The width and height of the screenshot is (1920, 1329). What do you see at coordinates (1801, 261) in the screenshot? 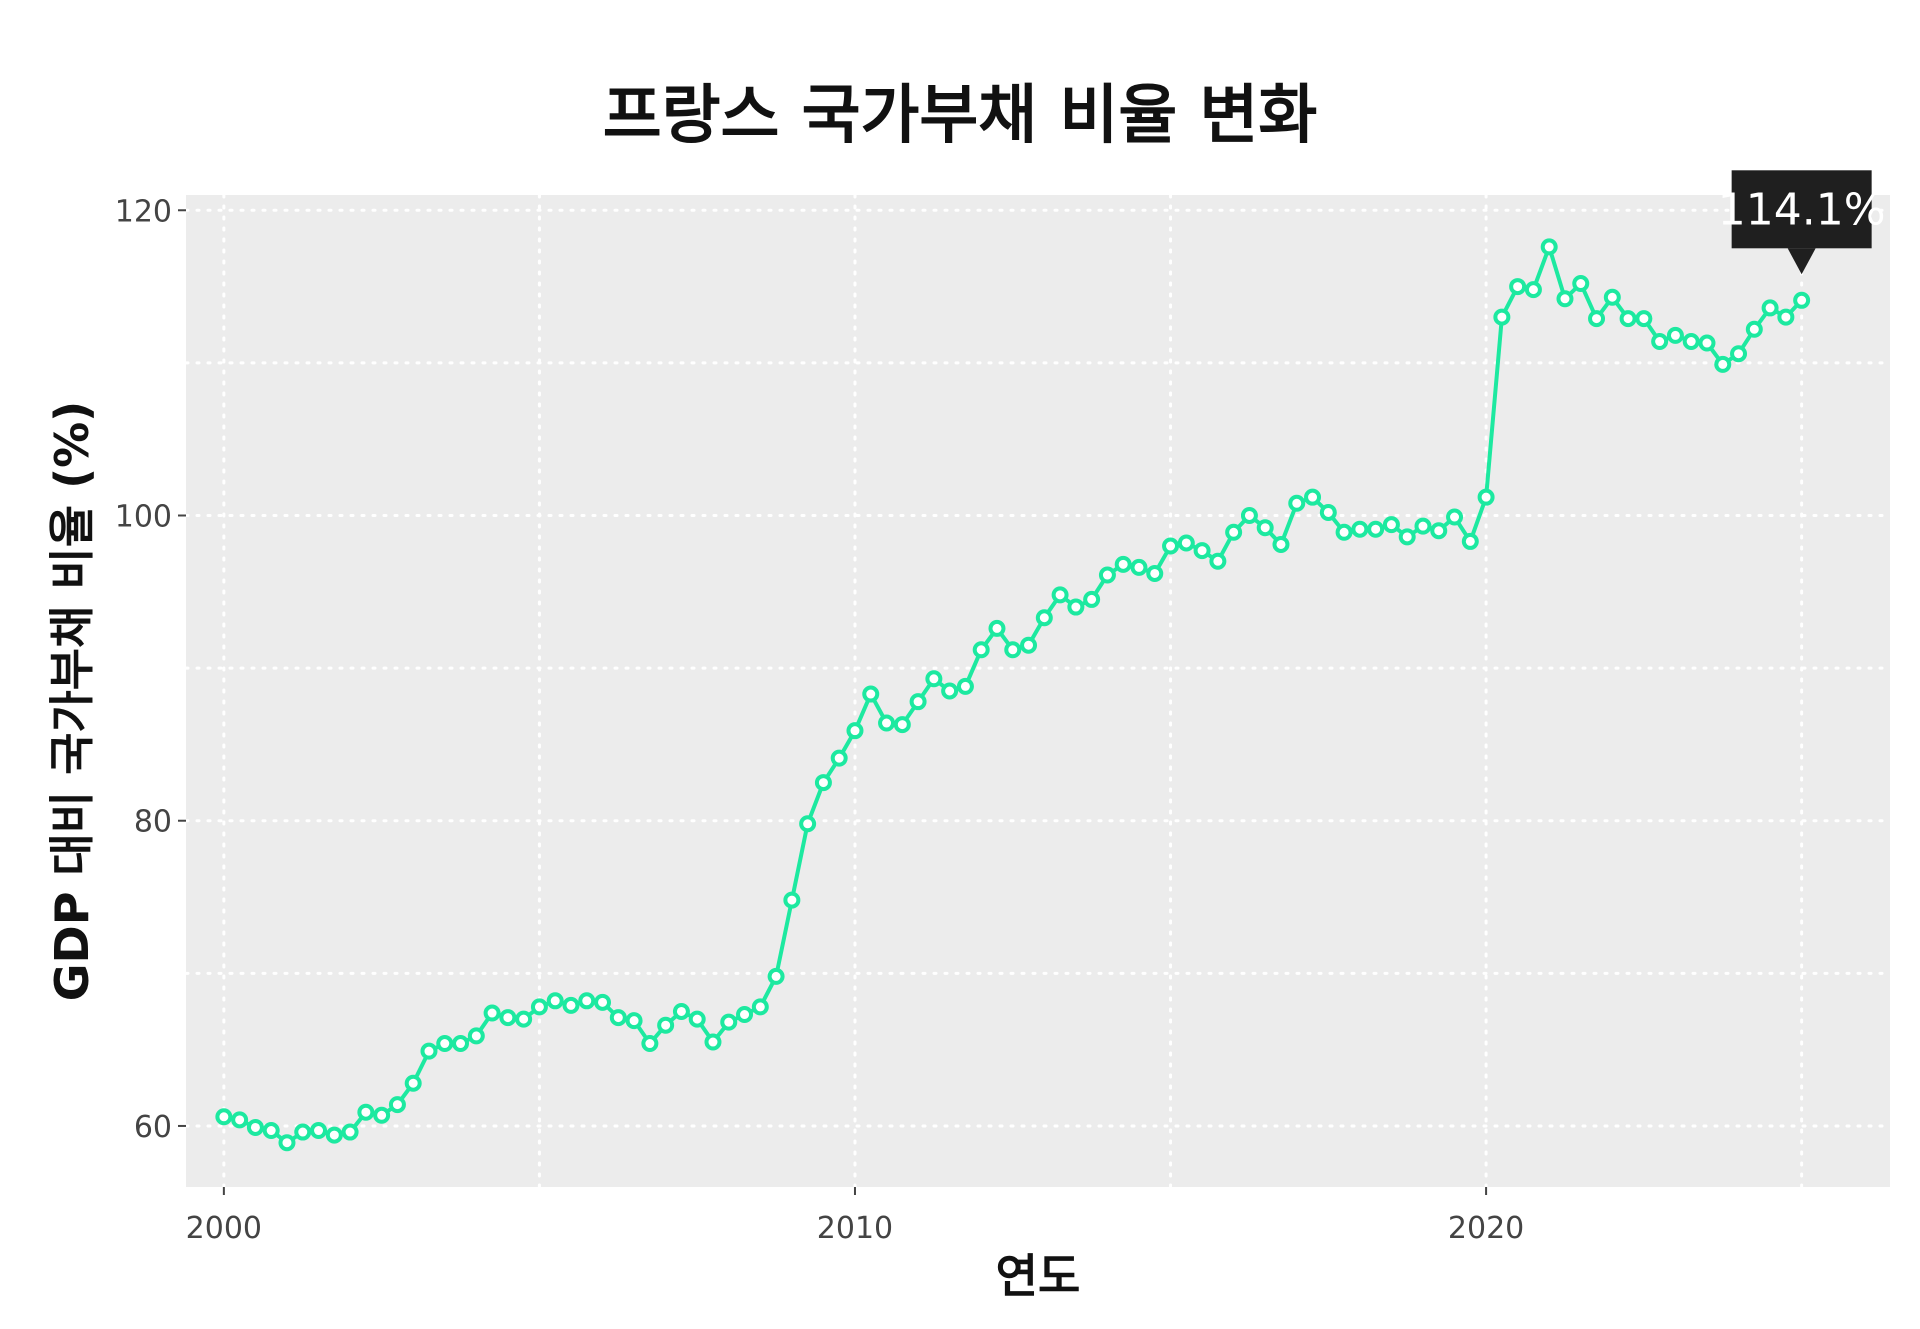
I see `callout-pointer` at bounding box center [1801, 261].